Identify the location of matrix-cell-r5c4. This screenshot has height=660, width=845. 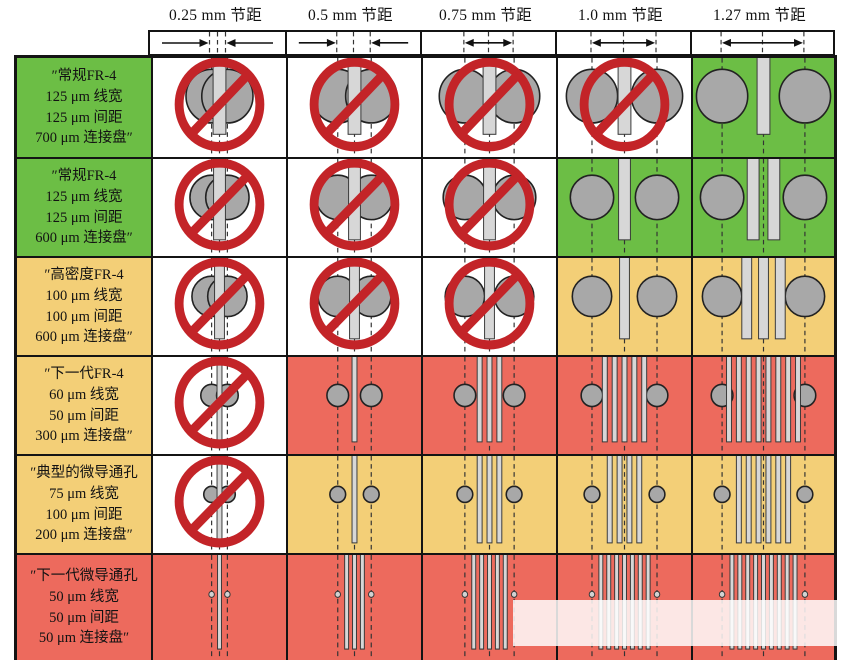
(623, 503).